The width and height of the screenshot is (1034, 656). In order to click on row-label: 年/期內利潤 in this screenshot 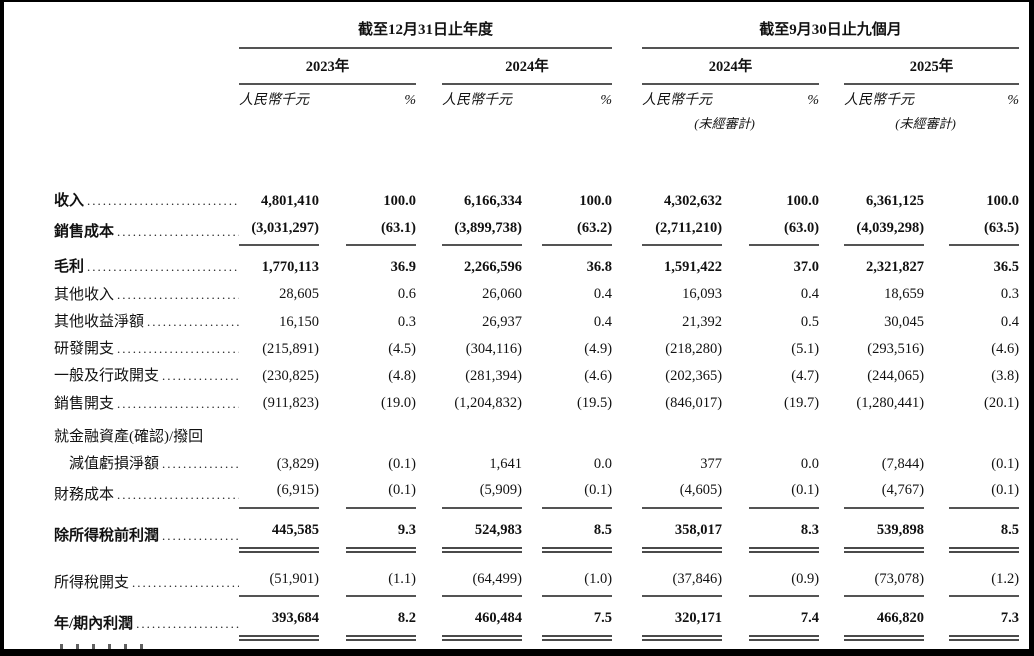, I will do `click(94, 624)`.